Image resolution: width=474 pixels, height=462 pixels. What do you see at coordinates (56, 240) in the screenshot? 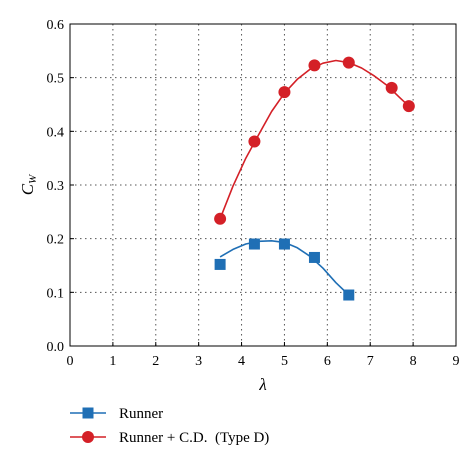
I see `y-tick-label: 0.2` at bounding box center [56, 240].